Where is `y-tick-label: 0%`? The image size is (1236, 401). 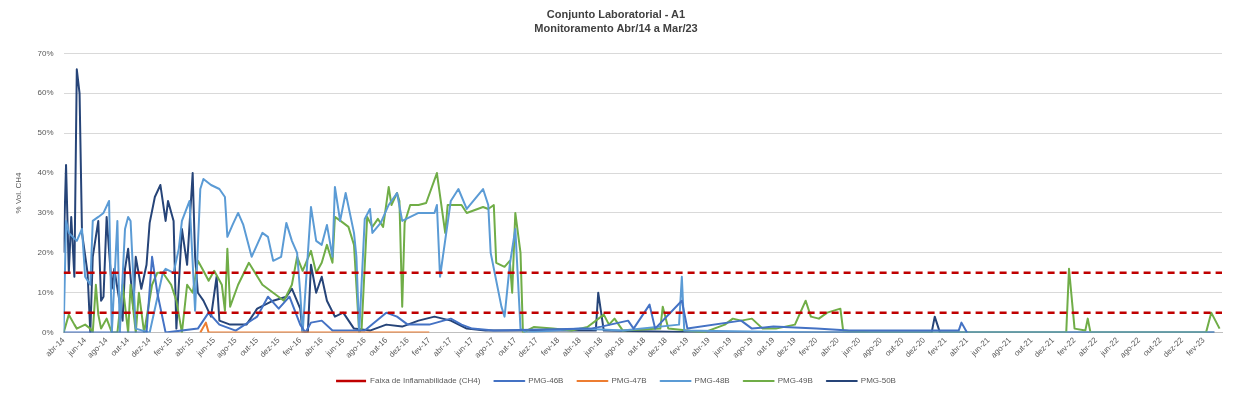
y-tick-label: 0% is located at coordinates (48, 332).